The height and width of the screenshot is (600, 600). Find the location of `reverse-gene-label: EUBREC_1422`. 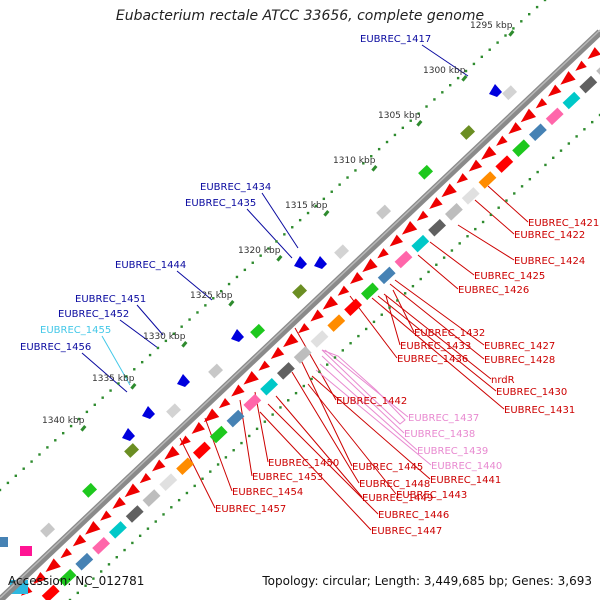

reverse-gene-label: EUBREC_1422 is located at coordinates (549, 235).